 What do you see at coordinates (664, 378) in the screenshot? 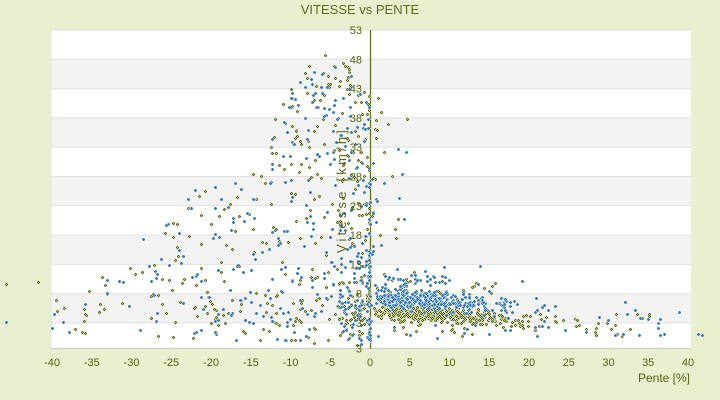
I see `svg-text: Pente [%]` at bounding box center [664, 378].